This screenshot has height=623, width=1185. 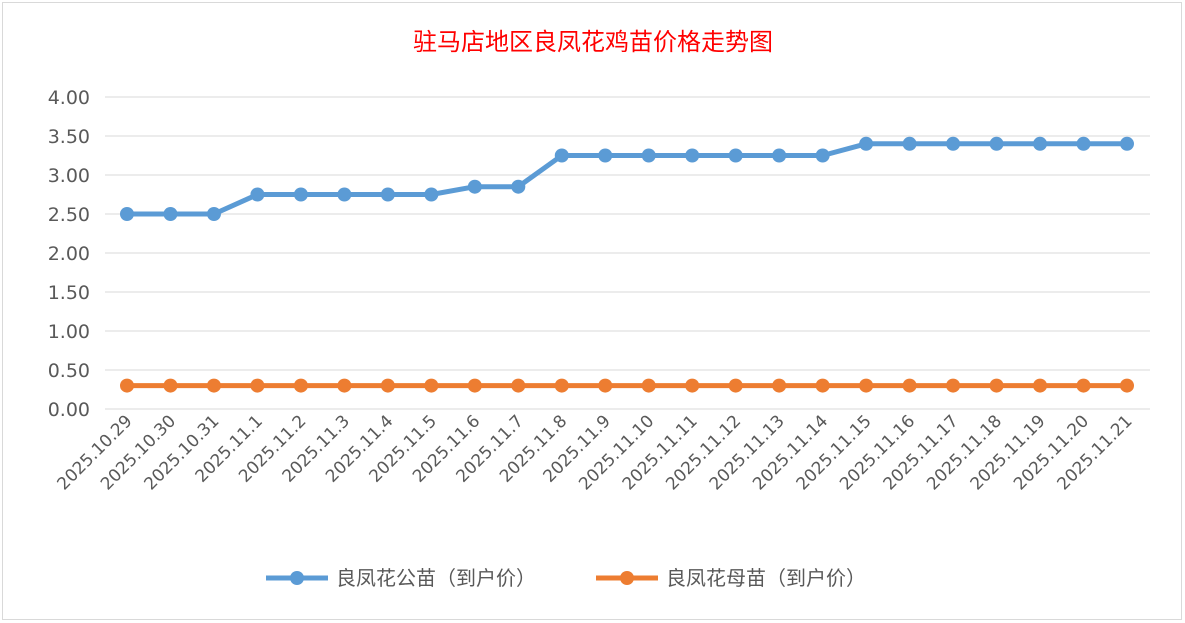 What do you see at coordinates (593, 42) in the screenshot?
I see `chart-title: 驻马店地区良凤花鸡苗价格走势图` at bounding box center [593, 42].